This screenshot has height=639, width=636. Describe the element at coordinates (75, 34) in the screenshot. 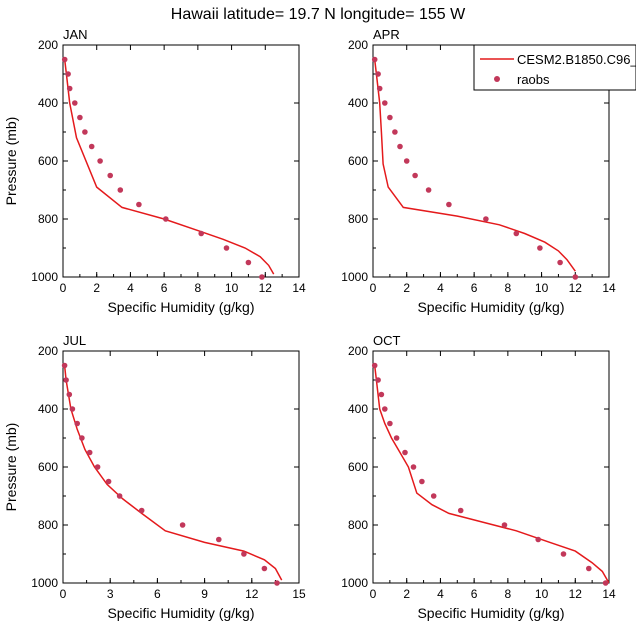

I see `panel-label: JAN` at that location.